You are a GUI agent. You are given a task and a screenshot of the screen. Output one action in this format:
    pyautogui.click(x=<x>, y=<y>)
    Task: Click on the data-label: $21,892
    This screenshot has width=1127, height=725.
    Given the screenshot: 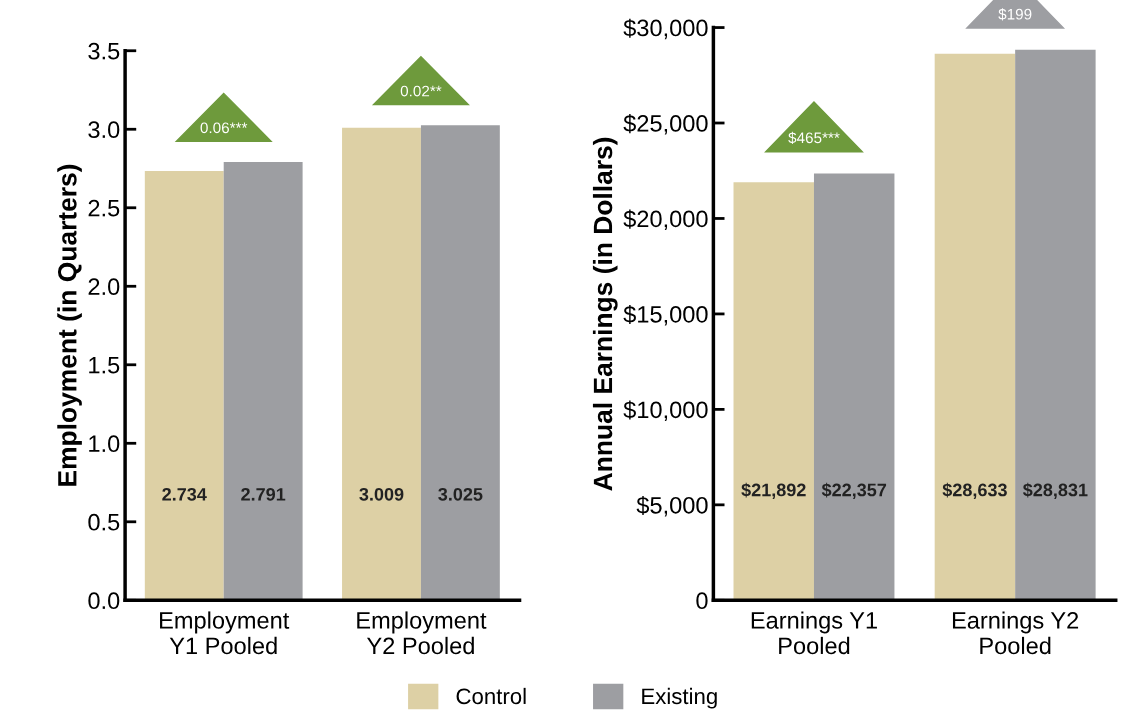 What is the action you would take?
    pyautogui.click(x=773, y=490)
    